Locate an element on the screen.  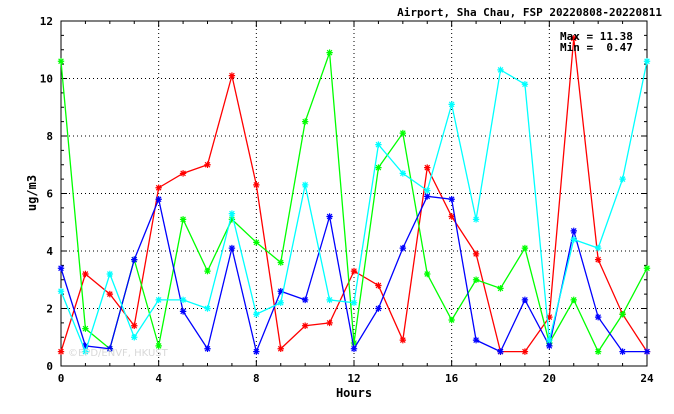
y-axis-label: ug/m3 is located at coordinates (32, 193).